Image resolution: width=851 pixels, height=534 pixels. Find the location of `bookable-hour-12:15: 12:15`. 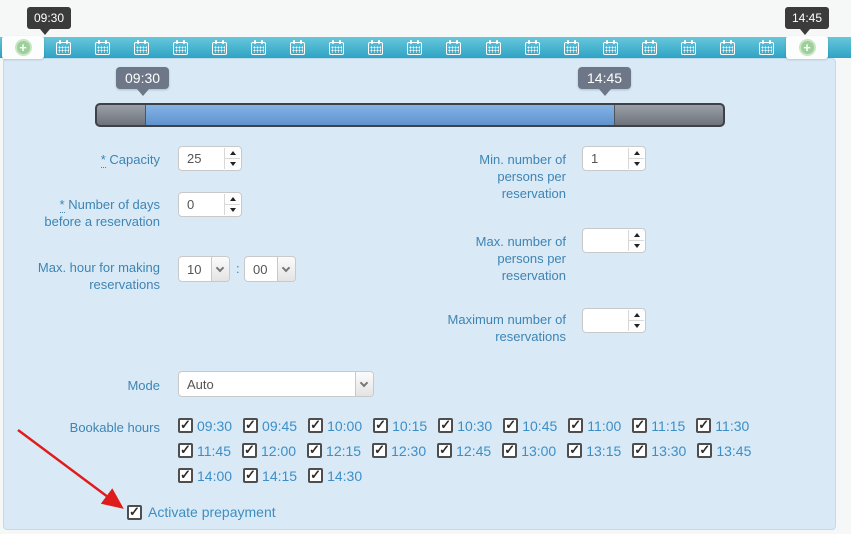

bookable-hour-12:15: 12:15 is located at coordinates (334, 450).